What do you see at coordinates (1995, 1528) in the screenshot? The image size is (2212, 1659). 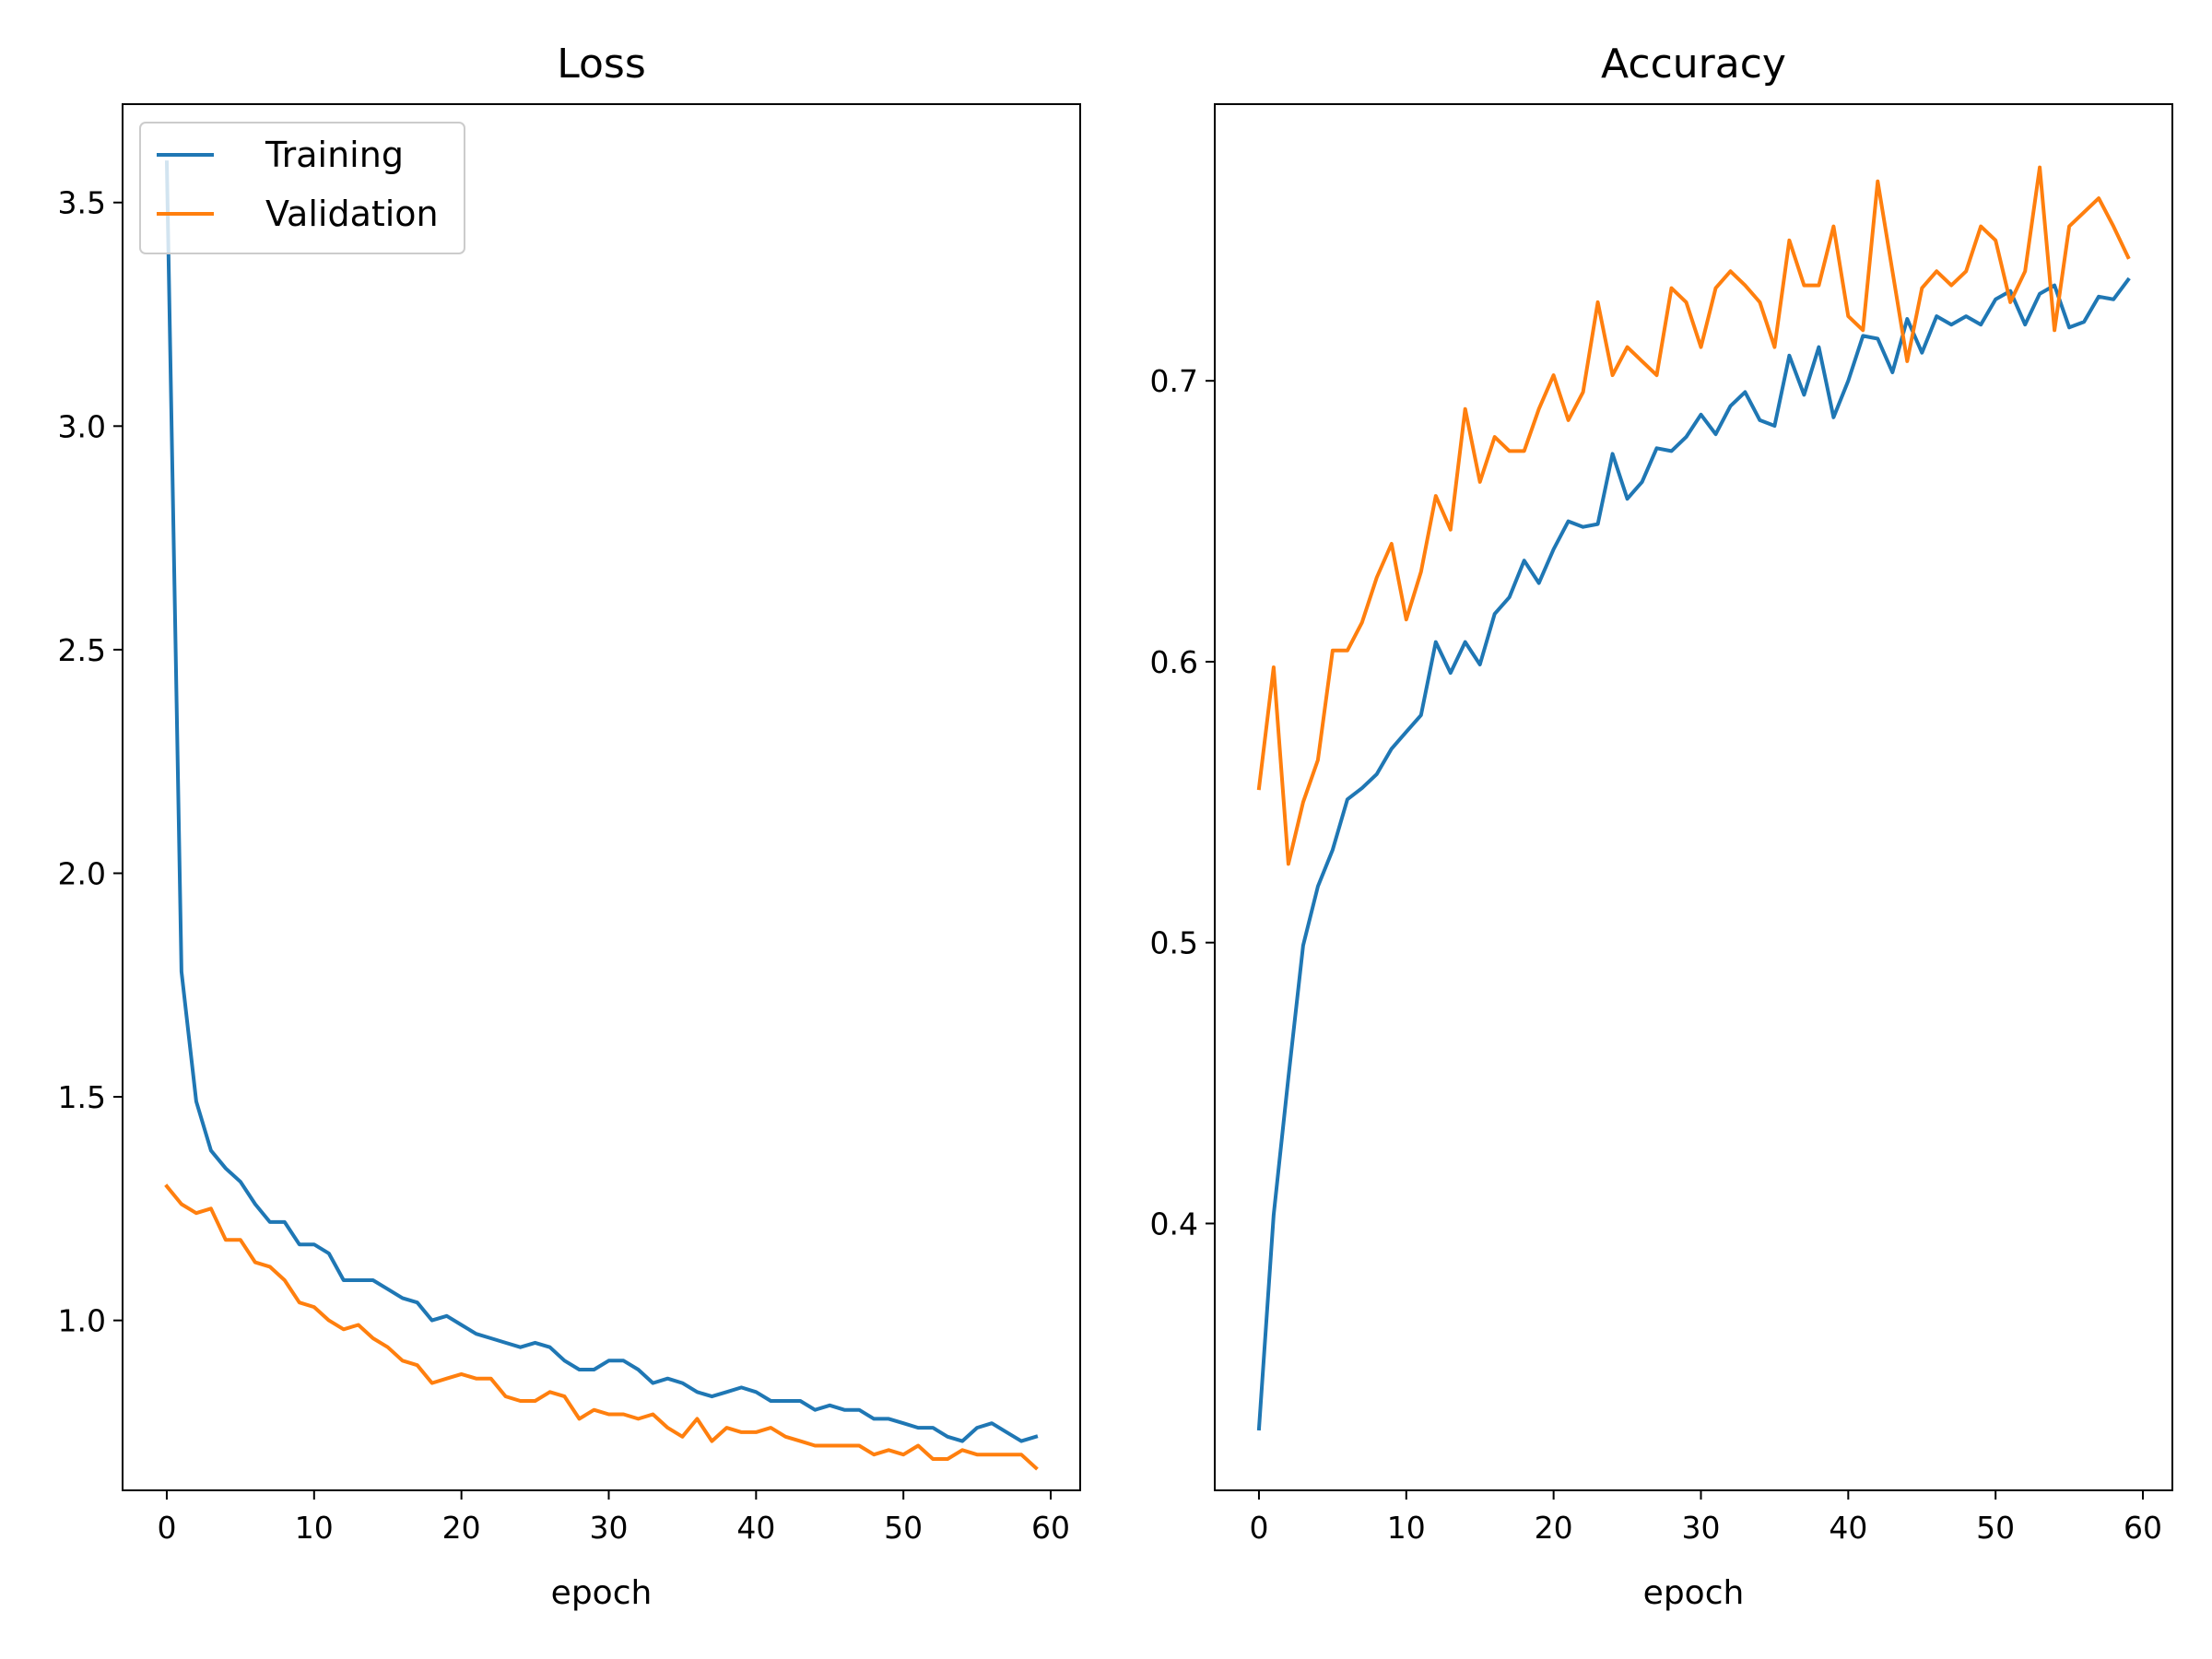 I see `accuracy-x-tick-label: 50` at bounding box center [1995, 1528].